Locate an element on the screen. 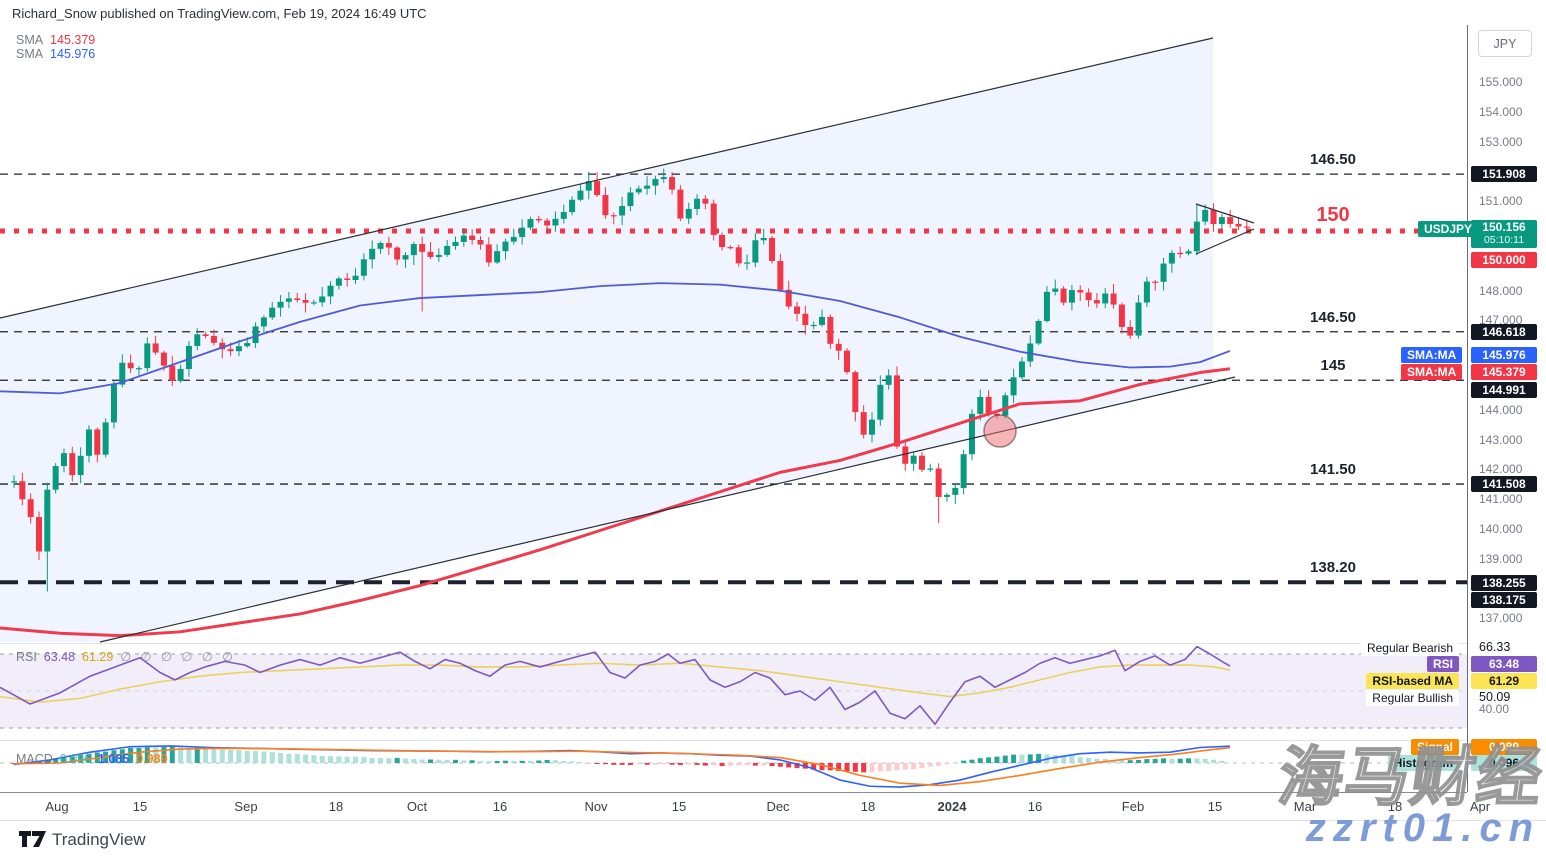  bar-countdown: 05:10:11 is located at coordinates (1504, 240).